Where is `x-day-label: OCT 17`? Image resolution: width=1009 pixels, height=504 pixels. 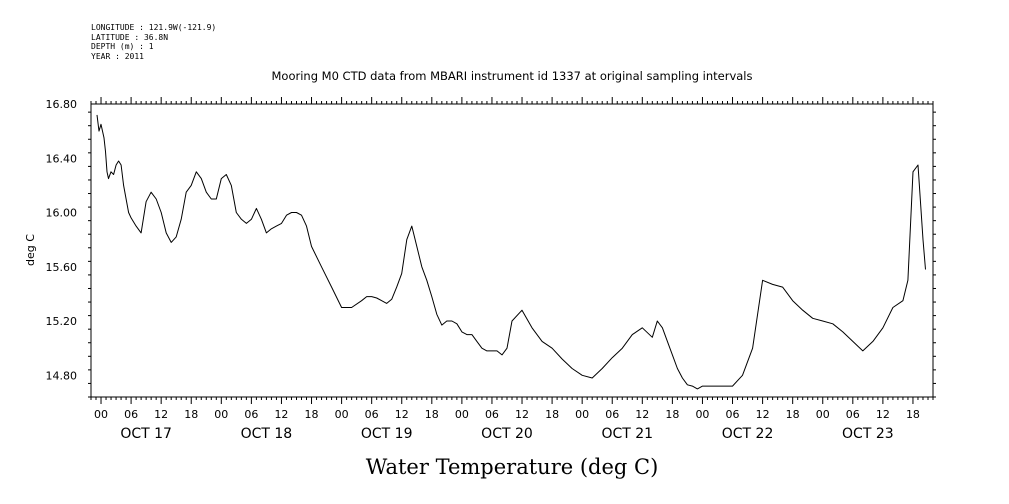 x-day-label: OCT 17 is located at coordinates (146, 434).